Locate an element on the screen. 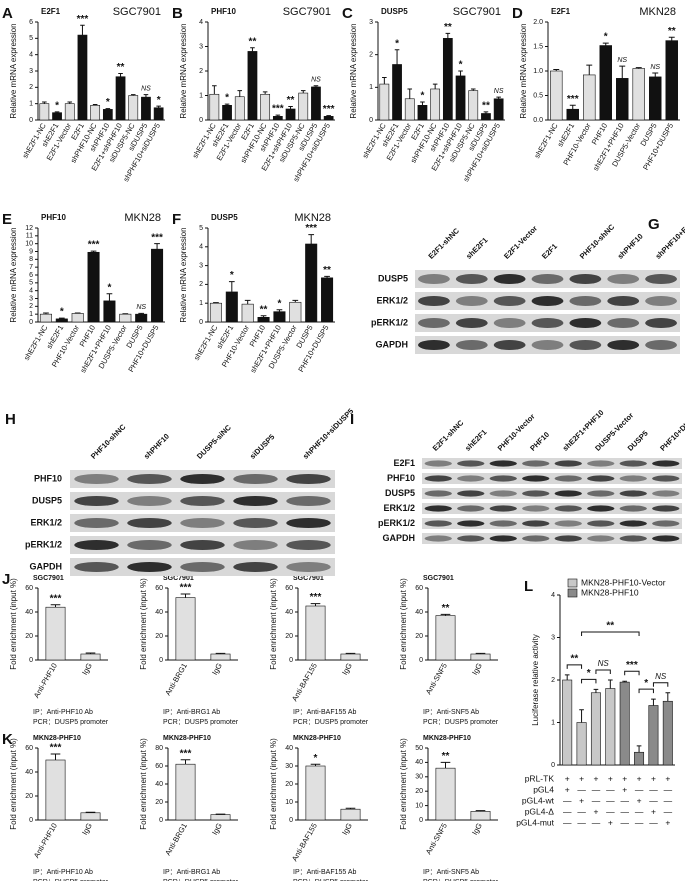 Image resolution: width=685 pixels, height=881 pixels. lane-label: E2F1 is located at coordinates (549, 251).